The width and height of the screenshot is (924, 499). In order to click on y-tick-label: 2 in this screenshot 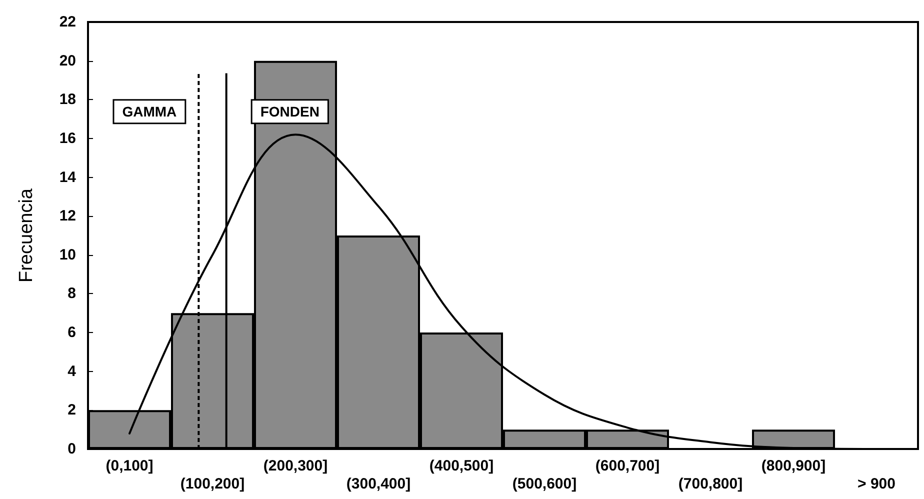, I will do `click(72, 410)`.